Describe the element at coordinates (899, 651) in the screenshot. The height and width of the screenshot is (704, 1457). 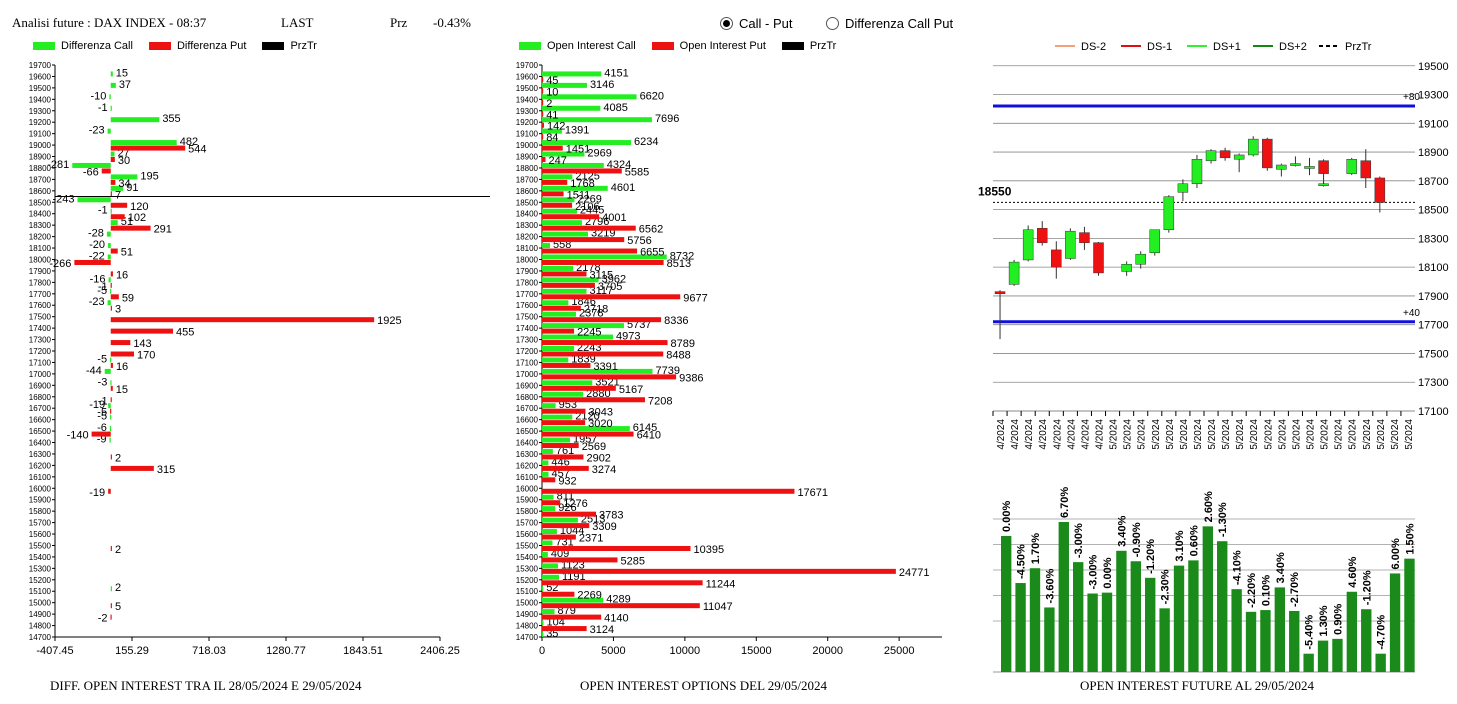
I see `x-tick-label: 25000` at that location.